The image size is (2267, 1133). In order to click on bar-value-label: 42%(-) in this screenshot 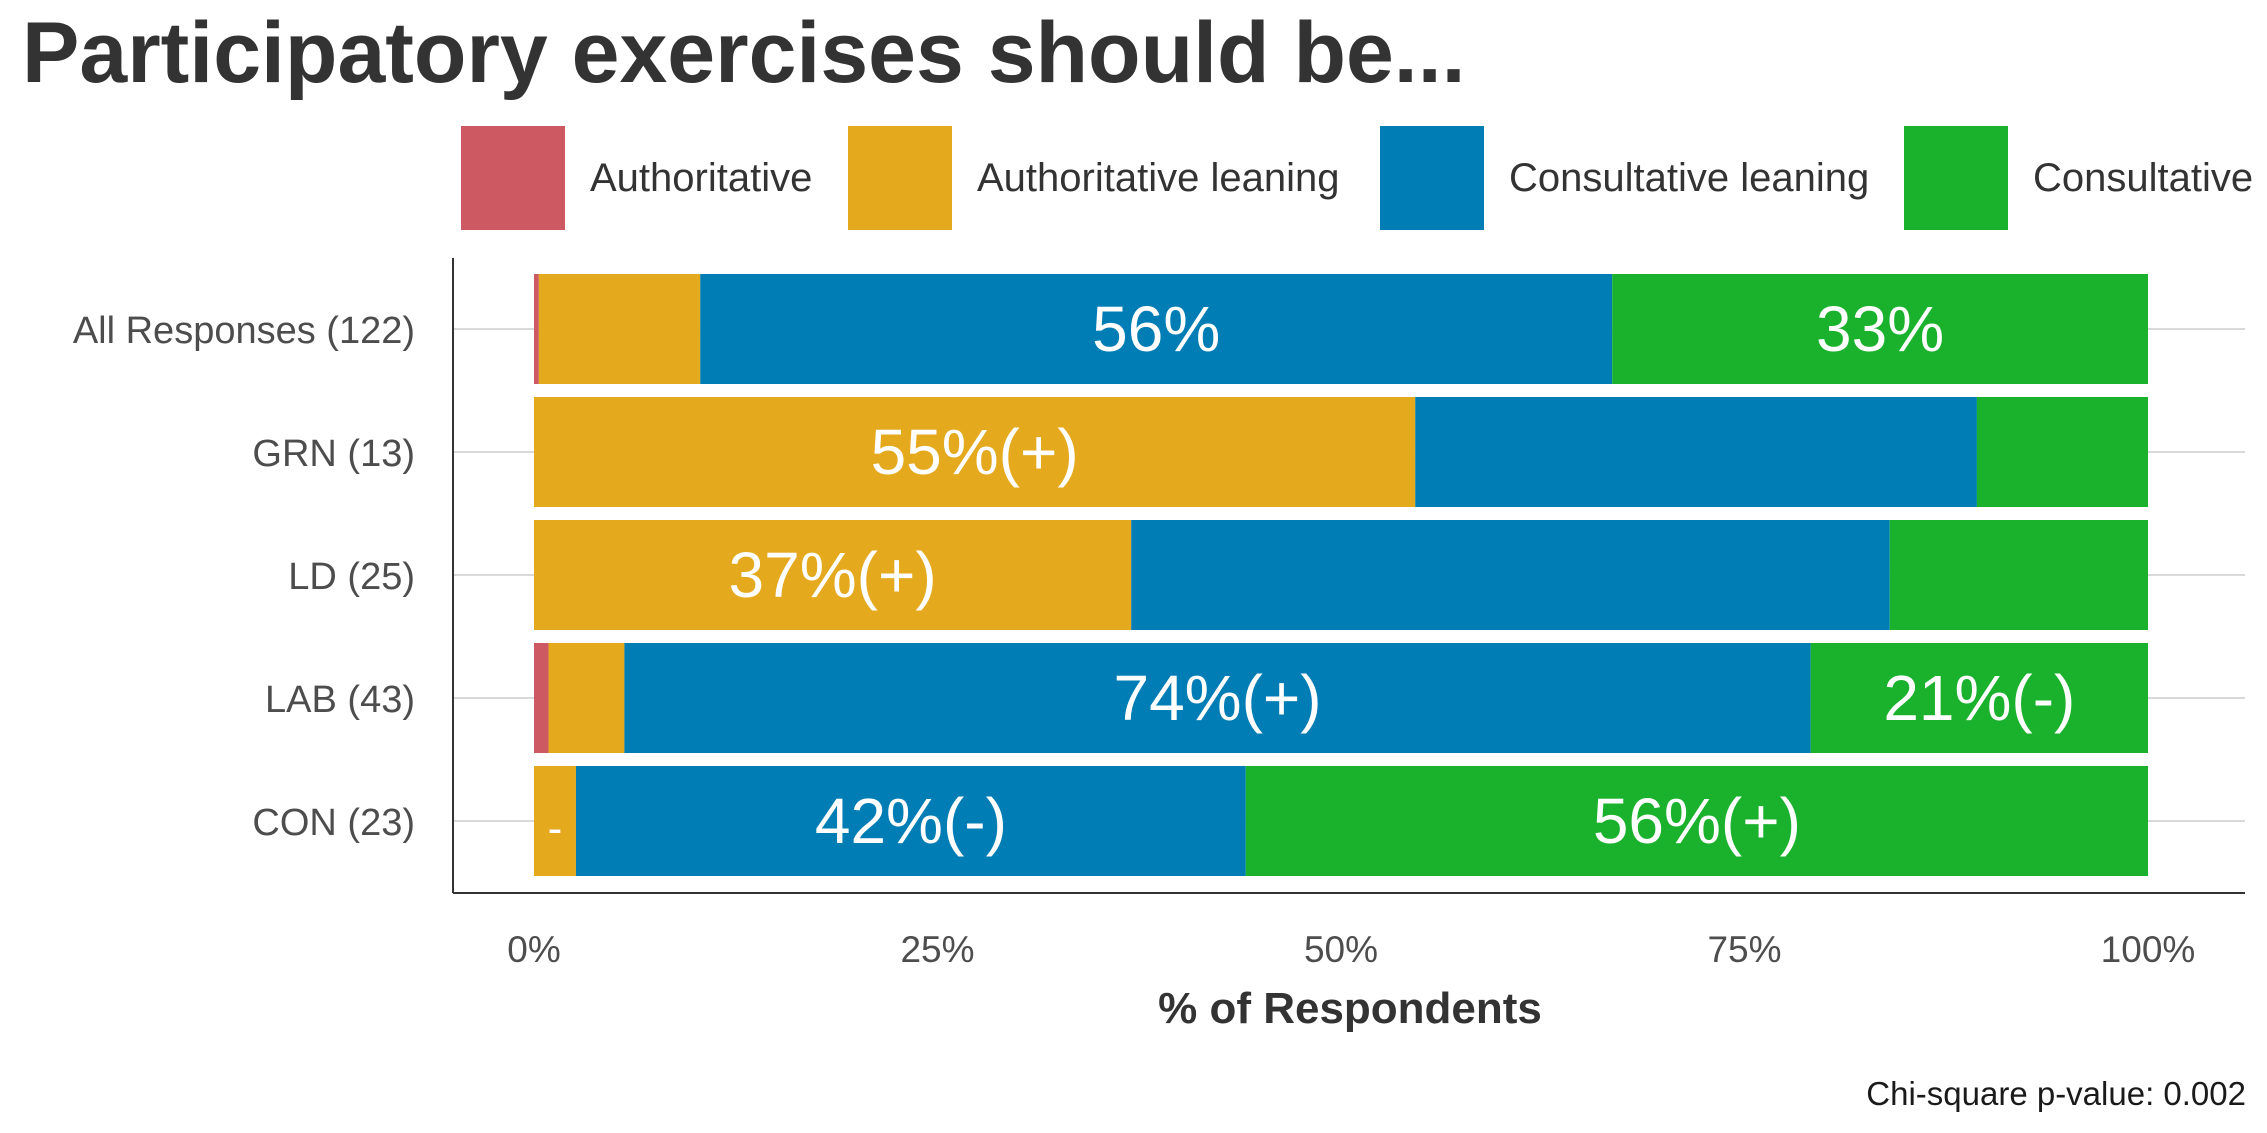, I will do `click(911, 821)`.